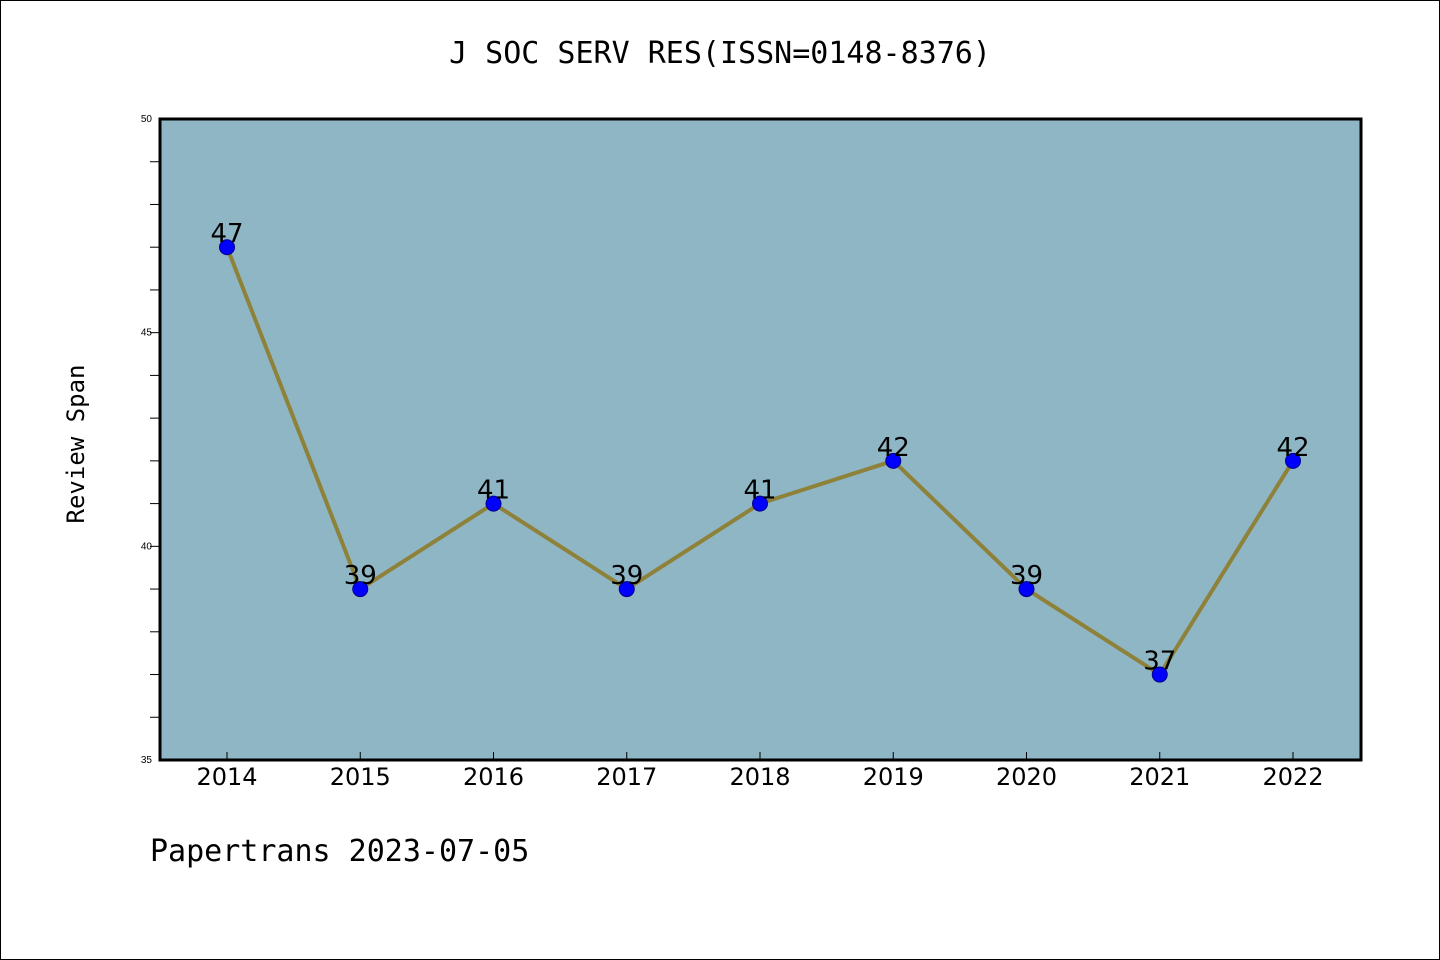 This screenshot has width=1440, height=960. What do you see at coordinates (1159, 662) in the screenshot?
I see `data-label: 37` at bounding box center [1159, 662].